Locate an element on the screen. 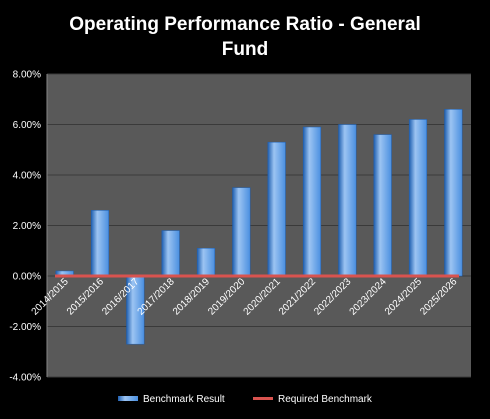 Image resolution: width=490 pixels, height=419 pixels. bar-2021-2022 is located at coordinates (312, 201).